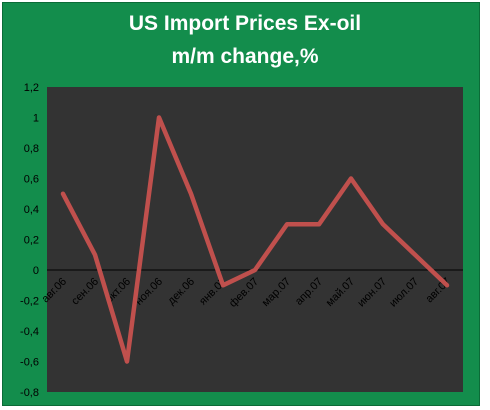 The height and width of the screenshot is (410, 490). I want to click on y-tick-label: -0,4, so click(29, 332).